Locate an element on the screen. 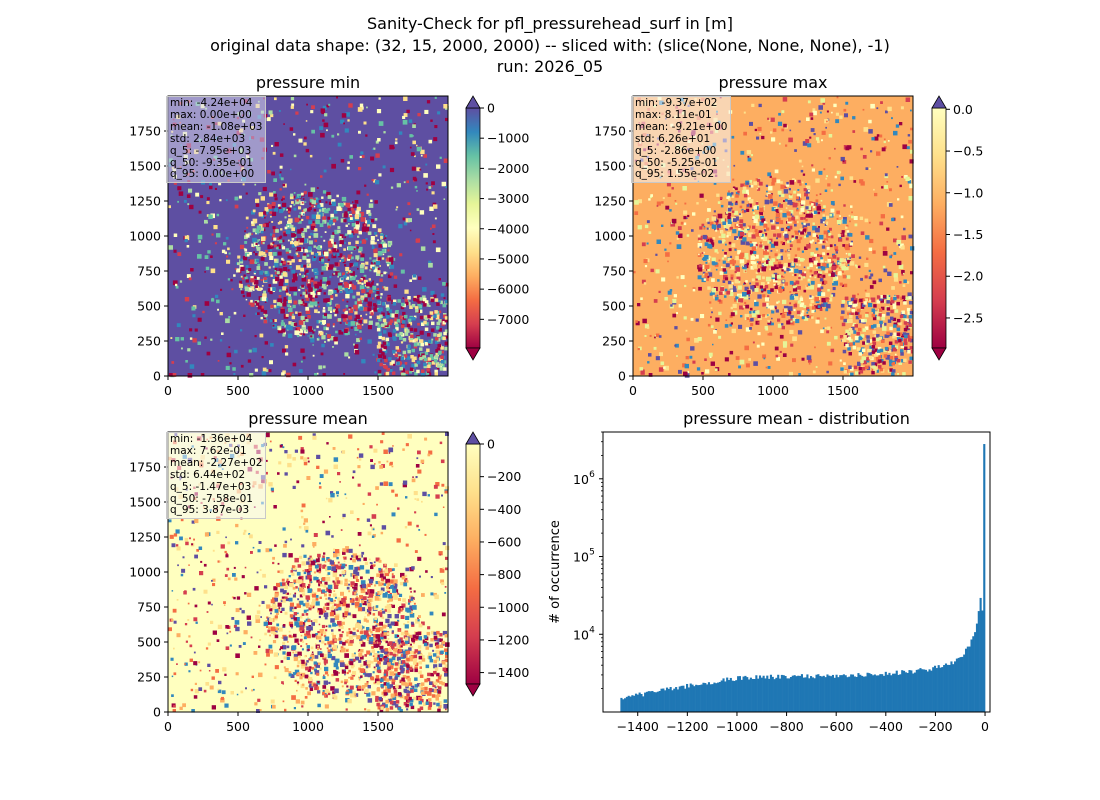 The width and height of the screenshot is (1100, 800). figure-title-line-3: run: 2026_05 is located at coordinates (550, 66).